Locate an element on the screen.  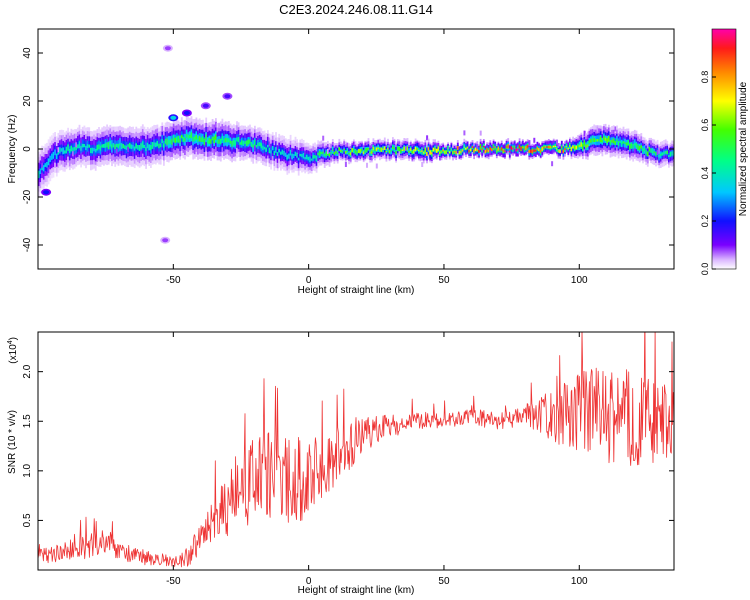
snr-x-axis-label: Height of straight line (km) is located at coordinates (356, 590).